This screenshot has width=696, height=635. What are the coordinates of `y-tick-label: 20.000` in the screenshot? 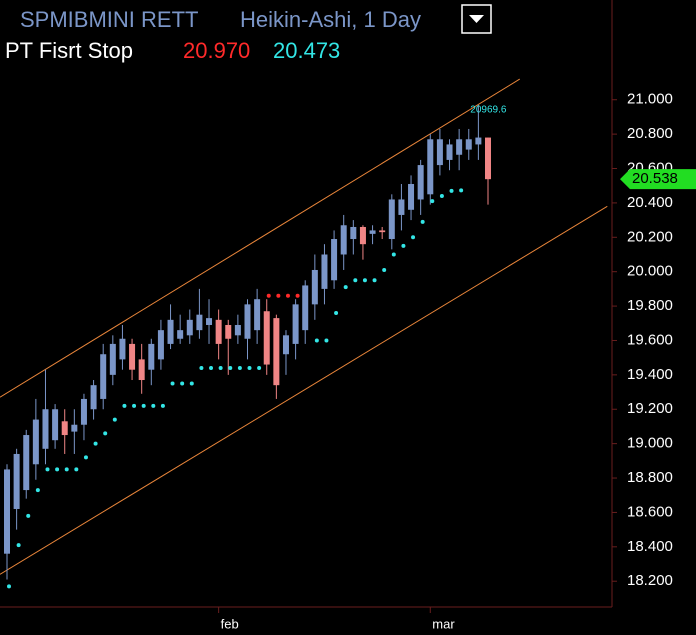 It's located at (650, 271).